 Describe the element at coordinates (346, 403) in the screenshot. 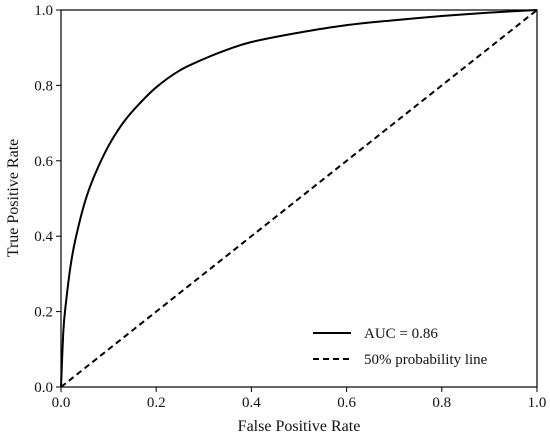

I see `x-tick-label: 0.6` at that location.